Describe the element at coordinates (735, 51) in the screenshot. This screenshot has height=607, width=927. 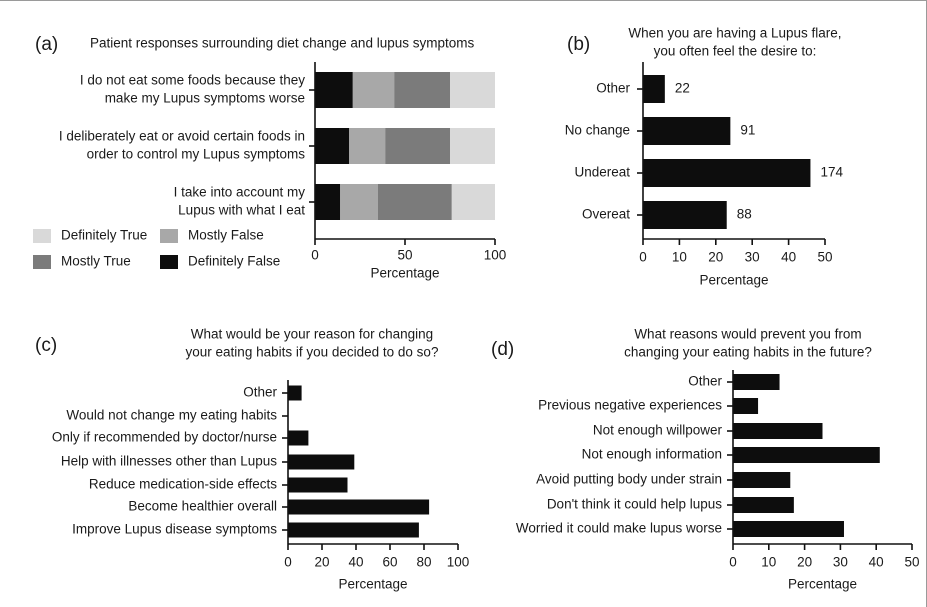
I see `chart-title-line-1-1: you often feel the desire to:` at that location.